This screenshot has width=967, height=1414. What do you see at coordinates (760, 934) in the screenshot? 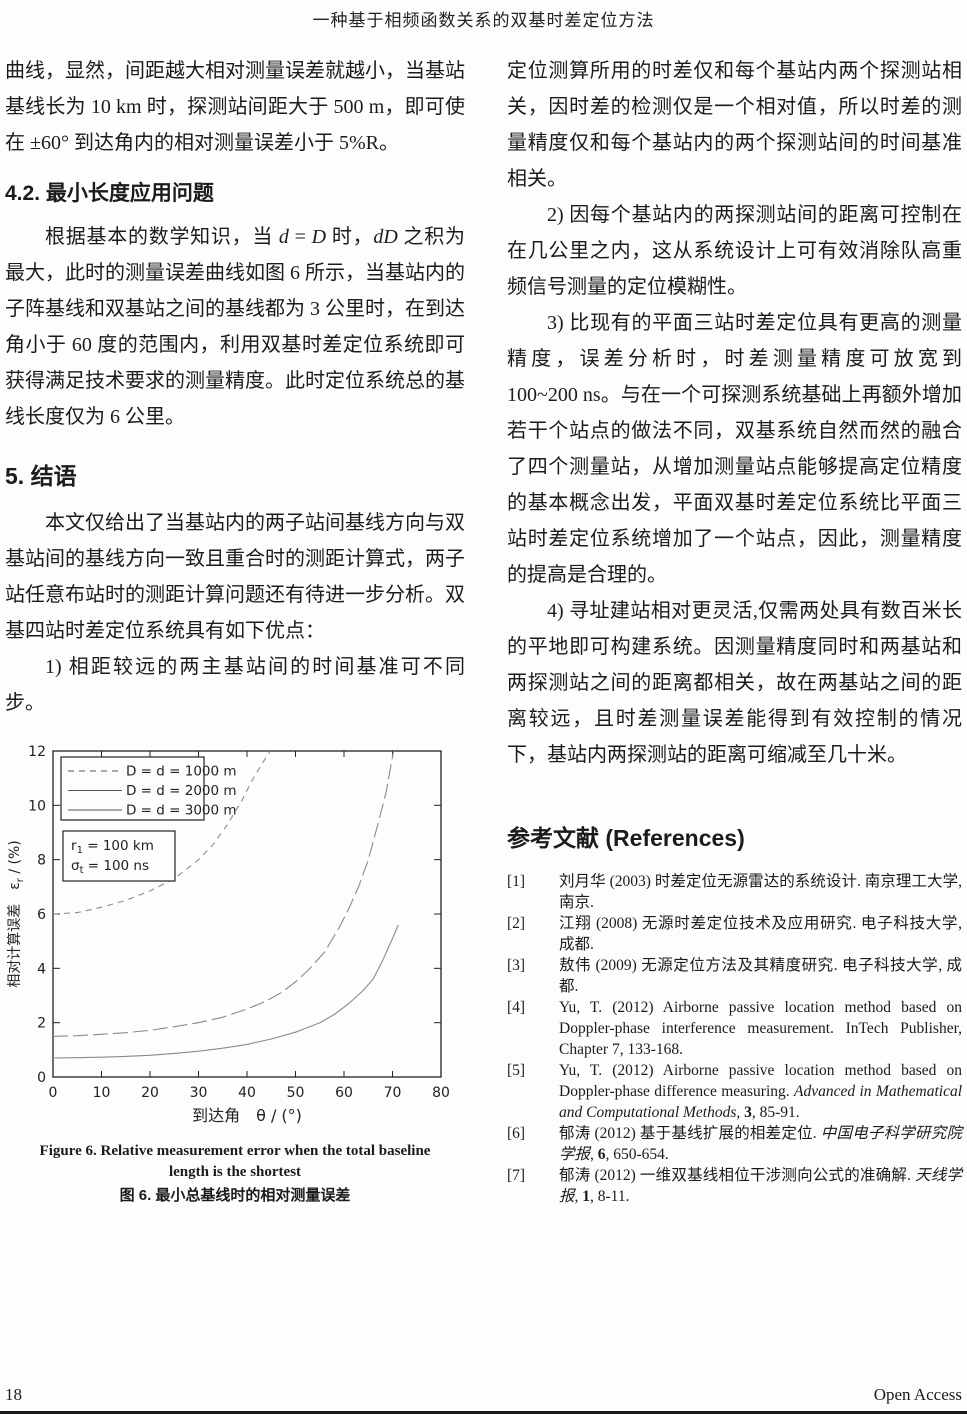
I see `reference-text: 江翔 (2008) 无源时差定位技术及应用研究. 电子科技大学, 成都.` at bounding box center [760, 934].